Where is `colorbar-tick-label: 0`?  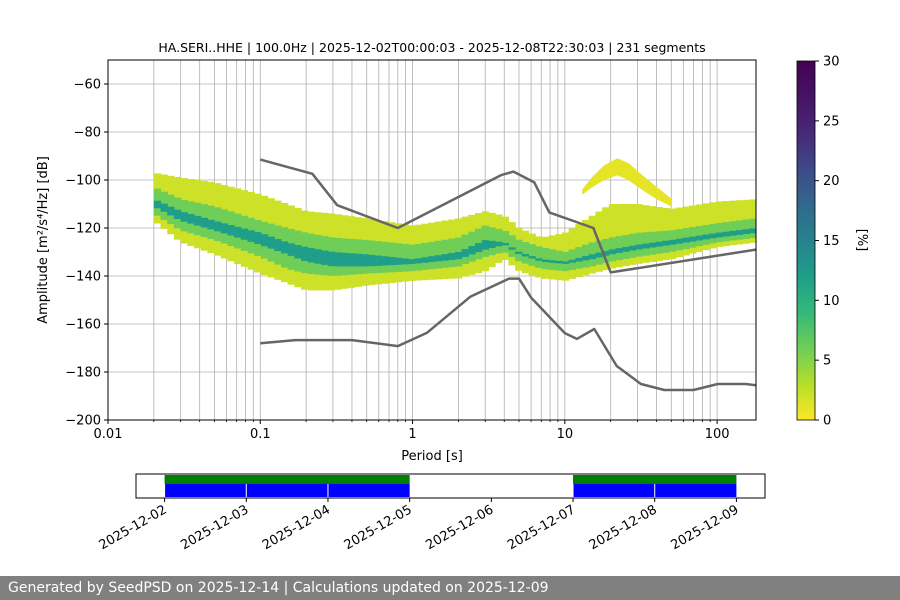
colorbar-tick-label: 0 is located at coordinates (827, 421).